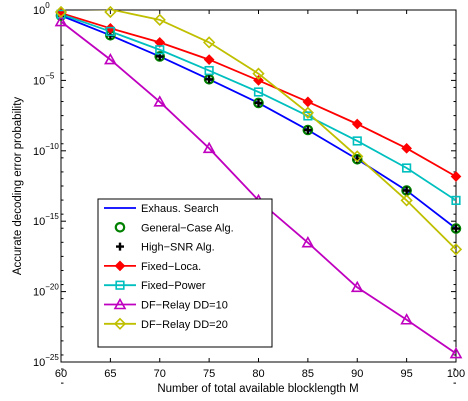 The width and height of the screenshot is (468, 401). Describe the element at coordinates (173, 286) in the screenshot. I see `legend-label: Fixed−Power` at that location.